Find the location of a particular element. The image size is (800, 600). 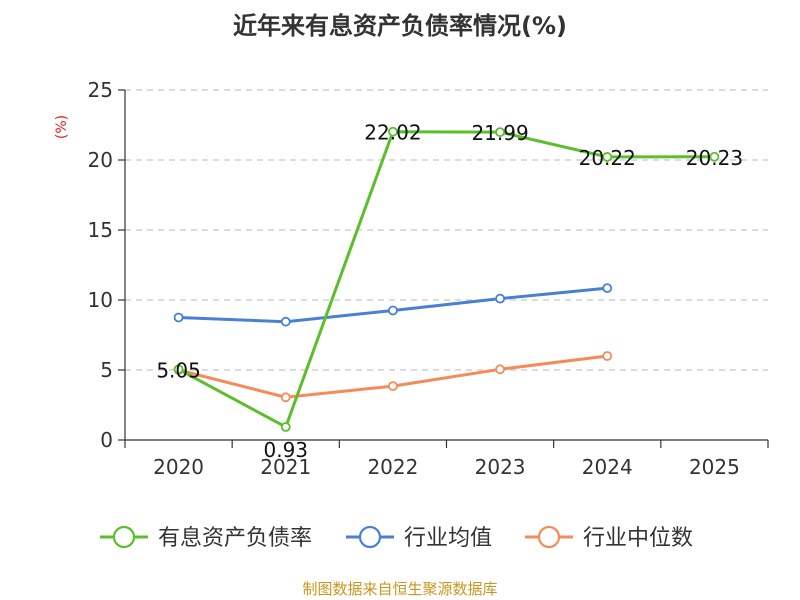

legend: 有息资产负债率 行业均值 行业中位数 is located at coordinates (396, 538).